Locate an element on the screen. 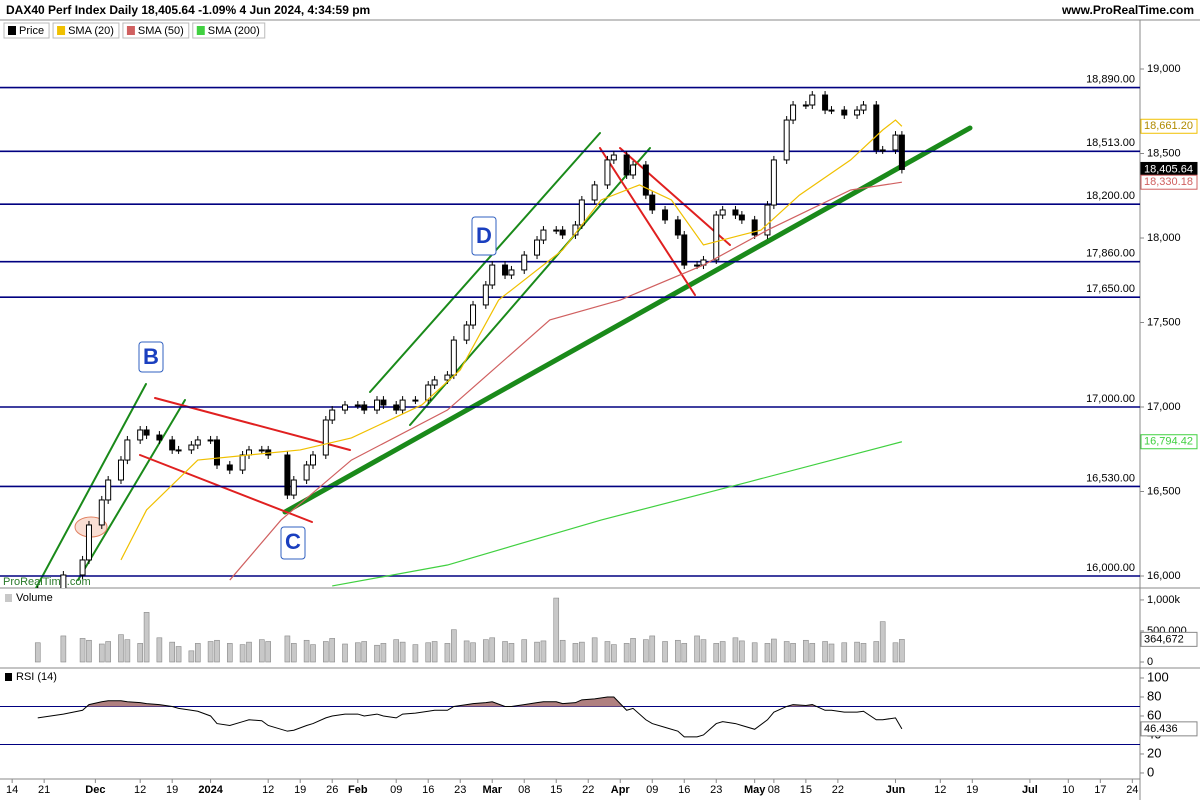  source: www.ProRealTime.com is located at coordinates (1127, 10).